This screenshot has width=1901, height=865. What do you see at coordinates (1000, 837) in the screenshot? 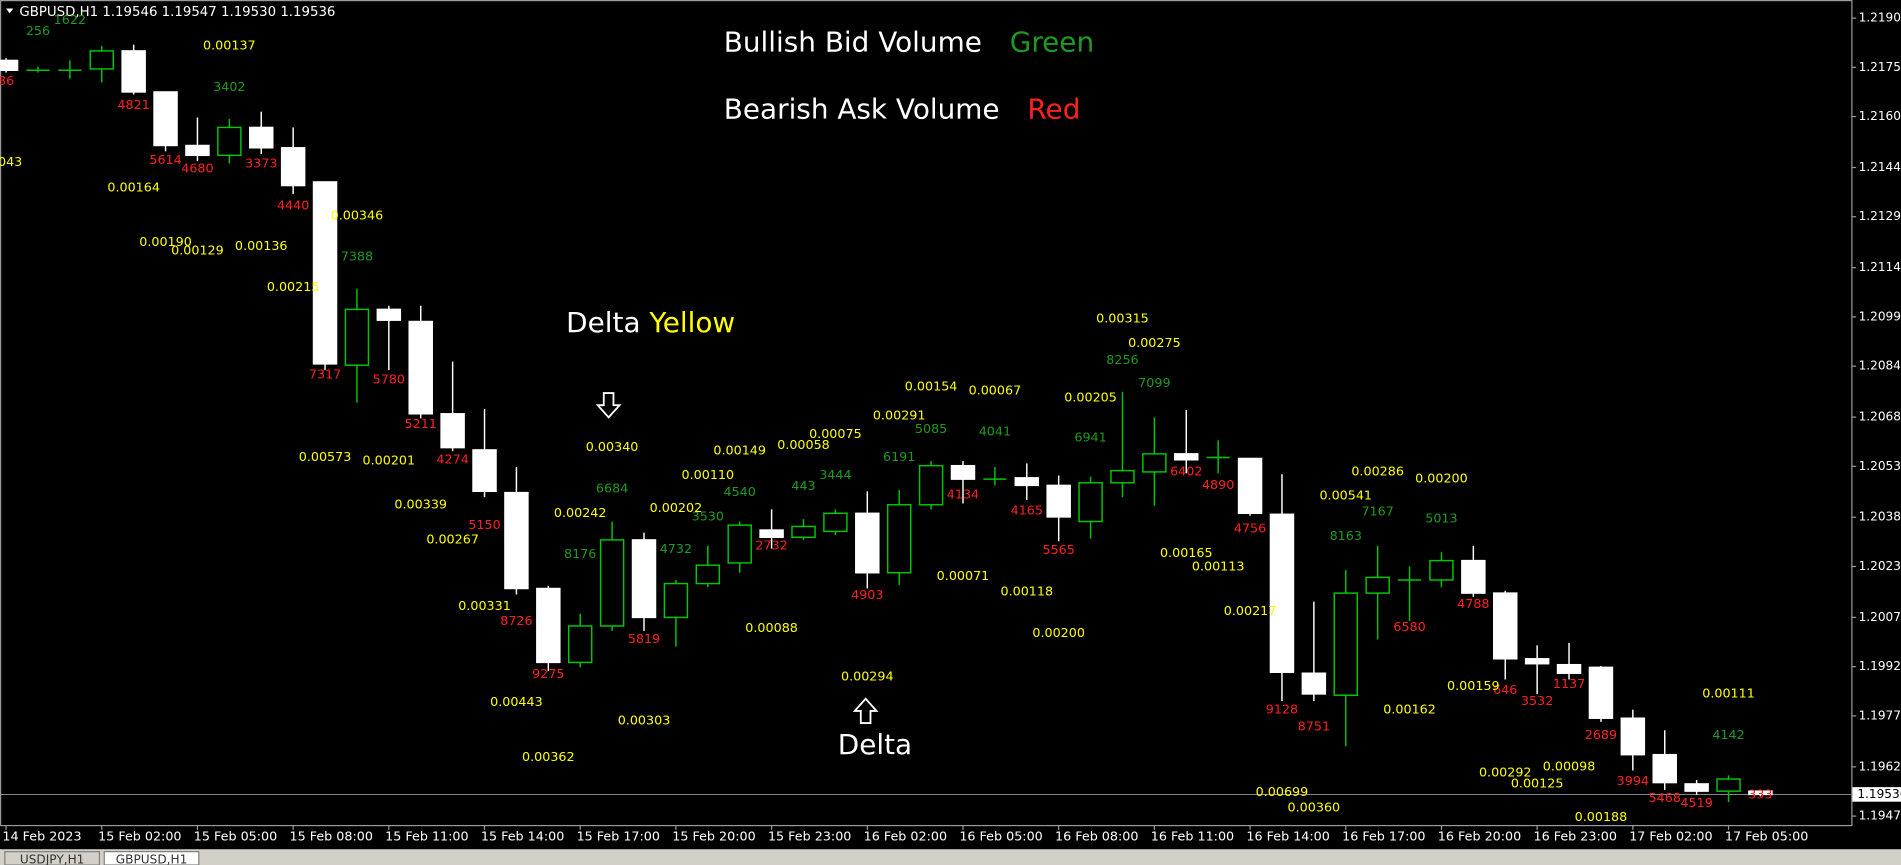
I see `x-tick-label: 16 Feb 05:00` at bounding box center [1000, 837].